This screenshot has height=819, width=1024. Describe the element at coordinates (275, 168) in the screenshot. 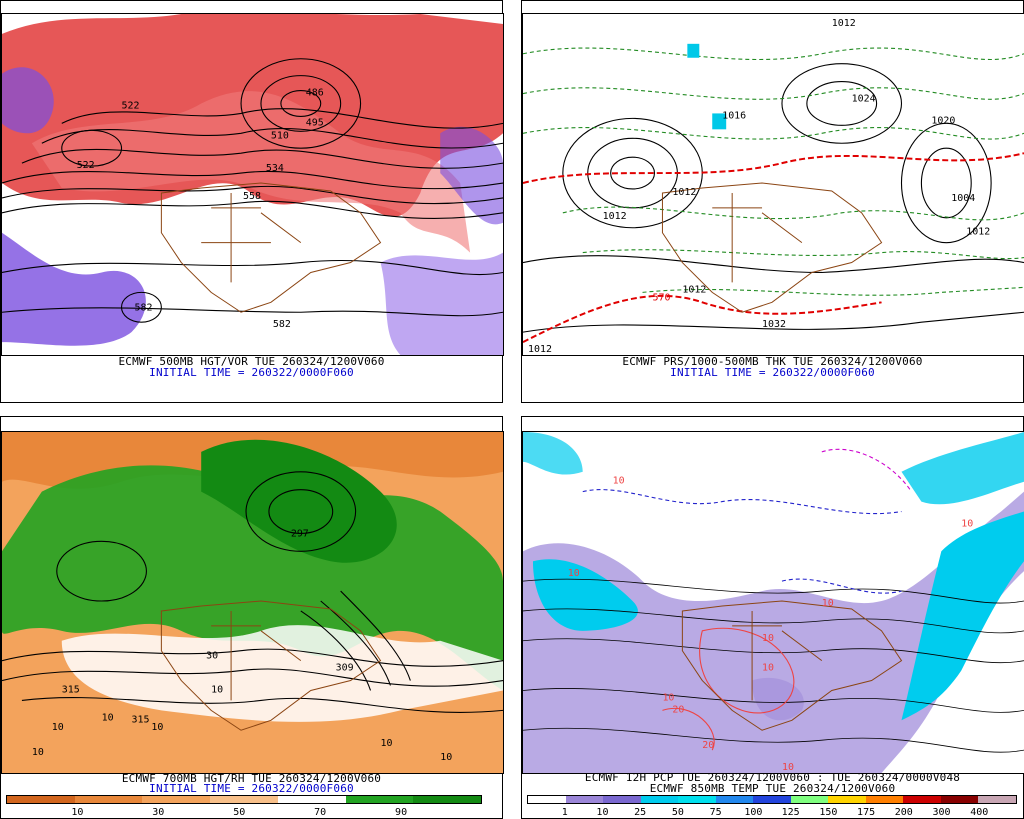

I see `contour-label: 534` at that location.